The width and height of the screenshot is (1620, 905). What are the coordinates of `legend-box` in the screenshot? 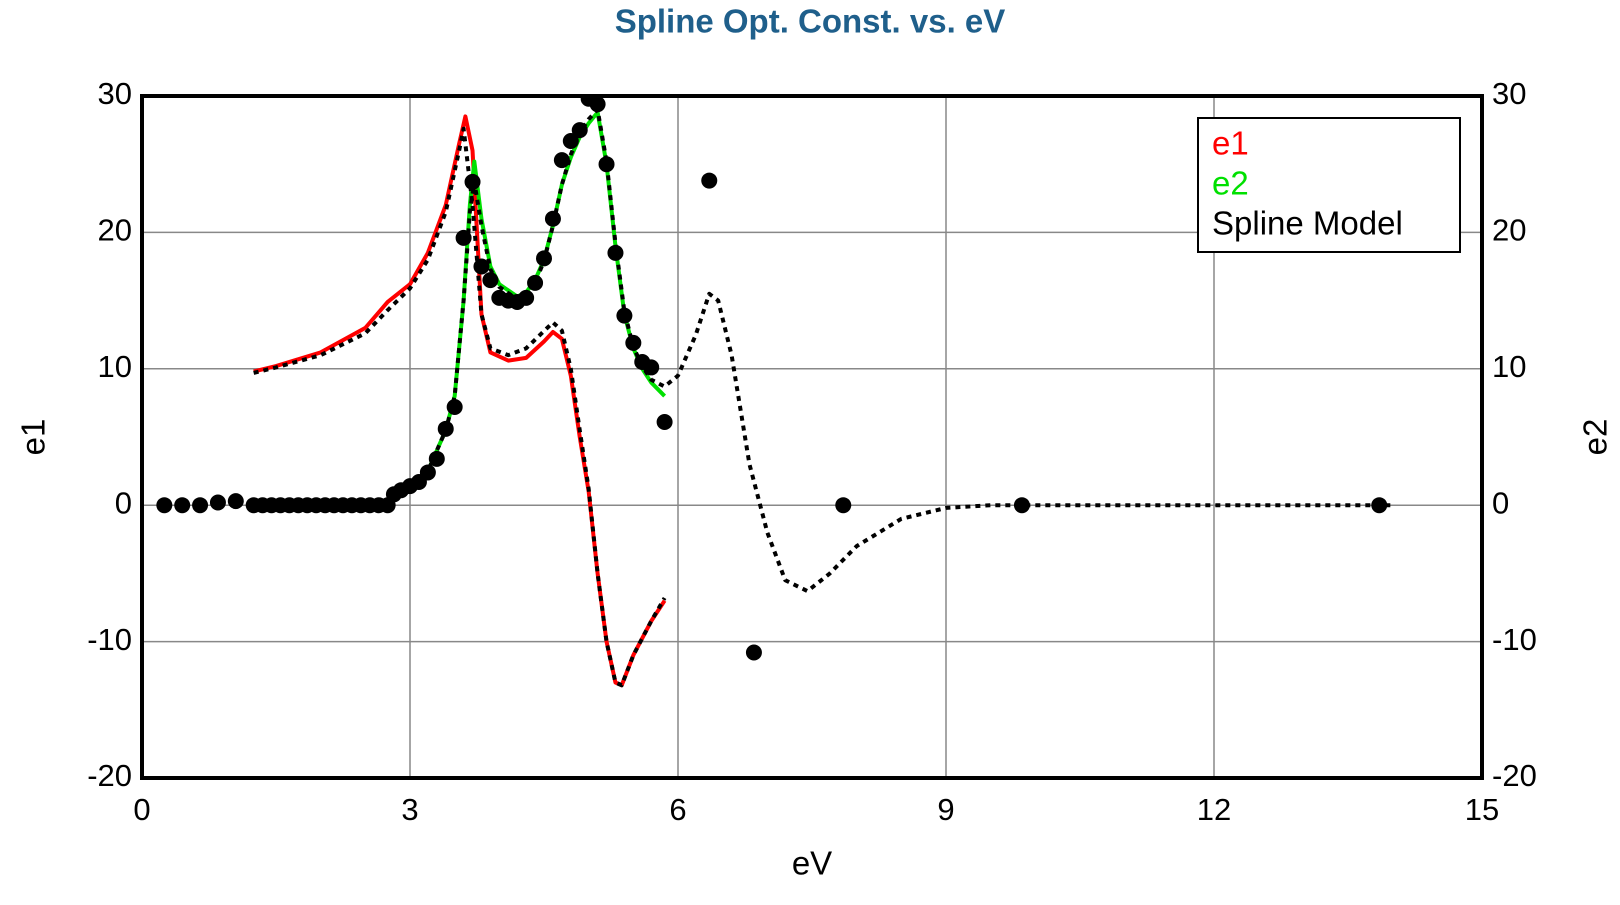 It's located at (1329, 185).